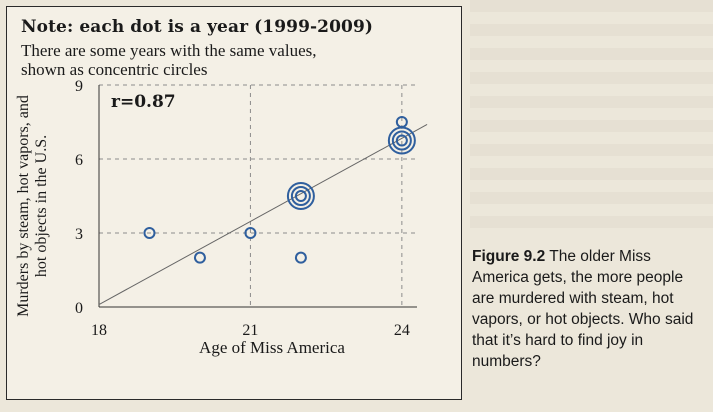 Image resolution: width=713 pixels, height=412 pixels. I want to click on x-tick-label-2: 24, so click(402, 330).